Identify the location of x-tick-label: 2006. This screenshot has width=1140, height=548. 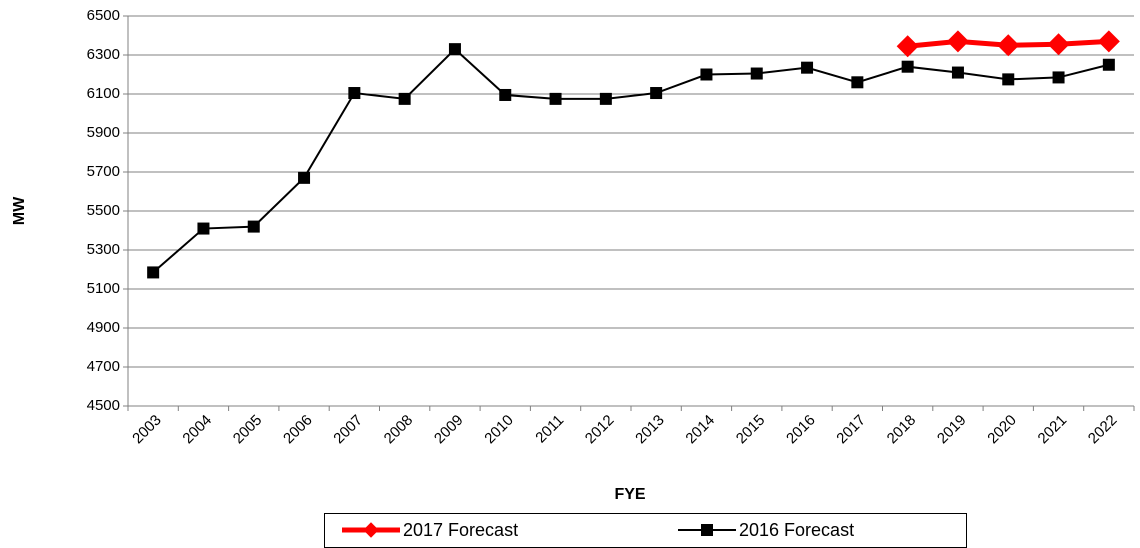
(298, 430).